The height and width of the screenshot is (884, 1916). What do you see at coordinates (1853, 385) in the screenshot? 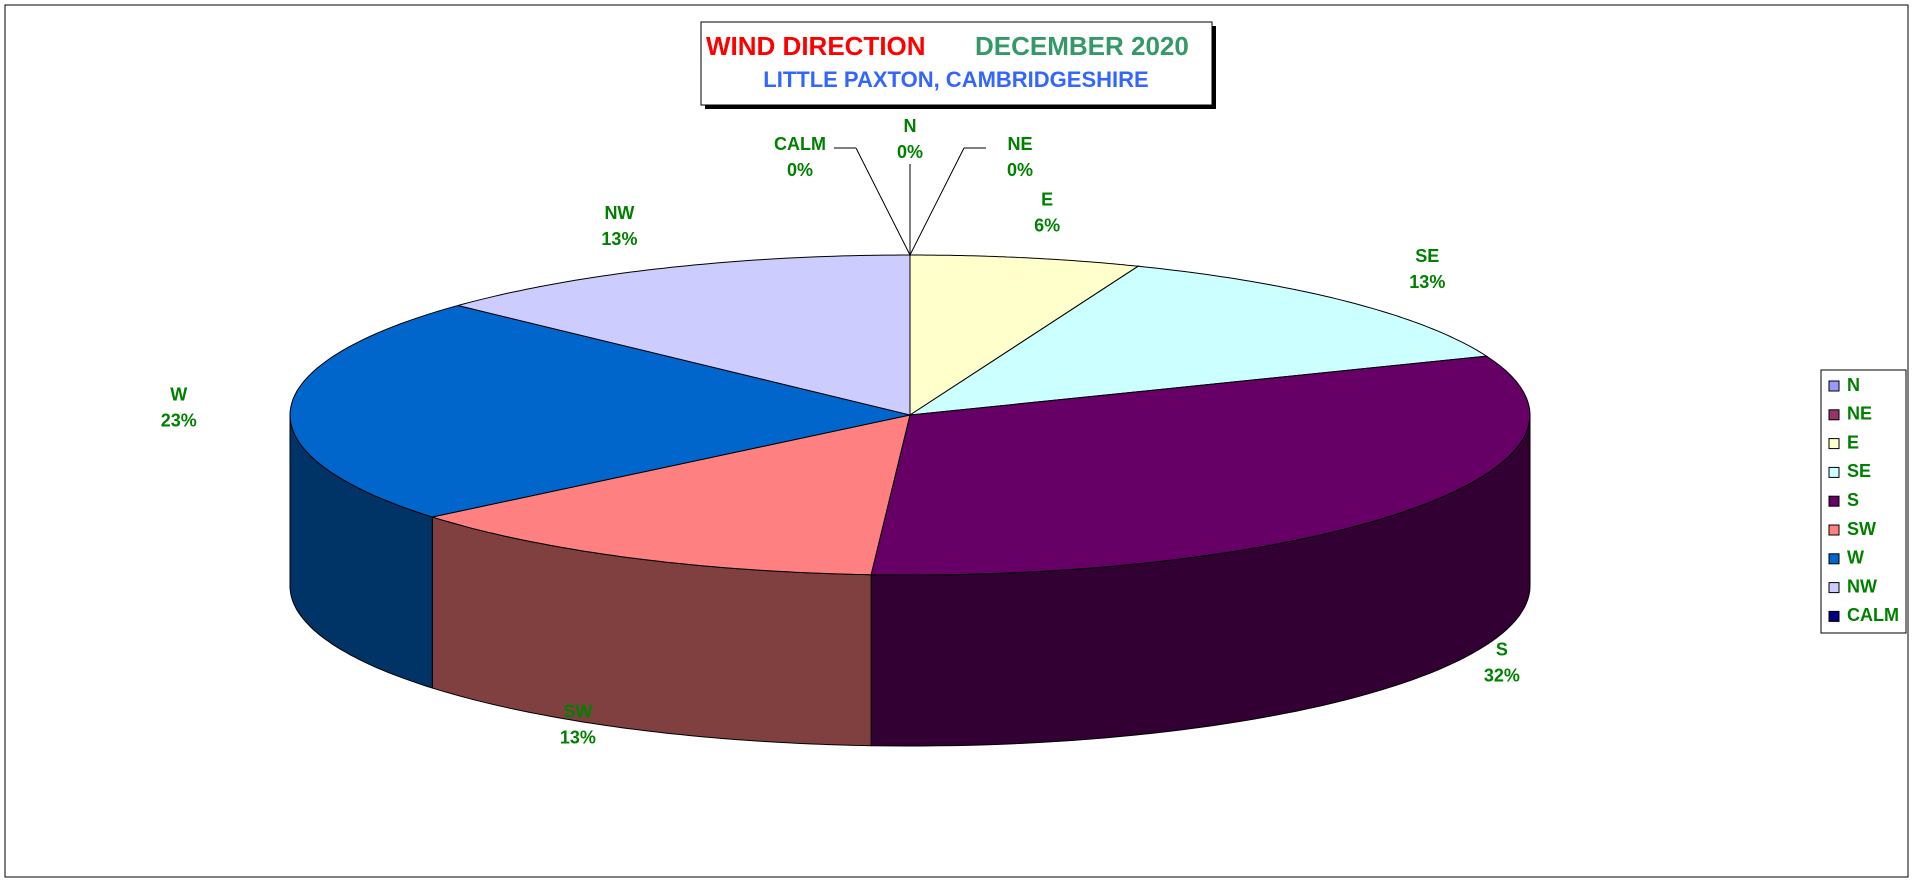
I see `legend-label: N` at bounding box center [1853, 385].